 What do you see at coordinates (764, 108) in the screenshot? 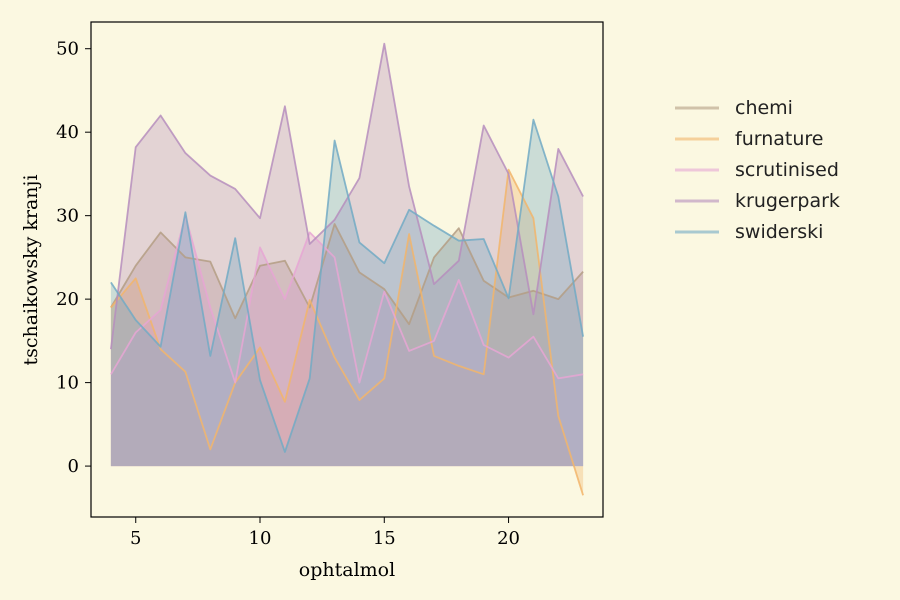
I see `legend-label-chemi: chemi` at bounding box center [764, 108].